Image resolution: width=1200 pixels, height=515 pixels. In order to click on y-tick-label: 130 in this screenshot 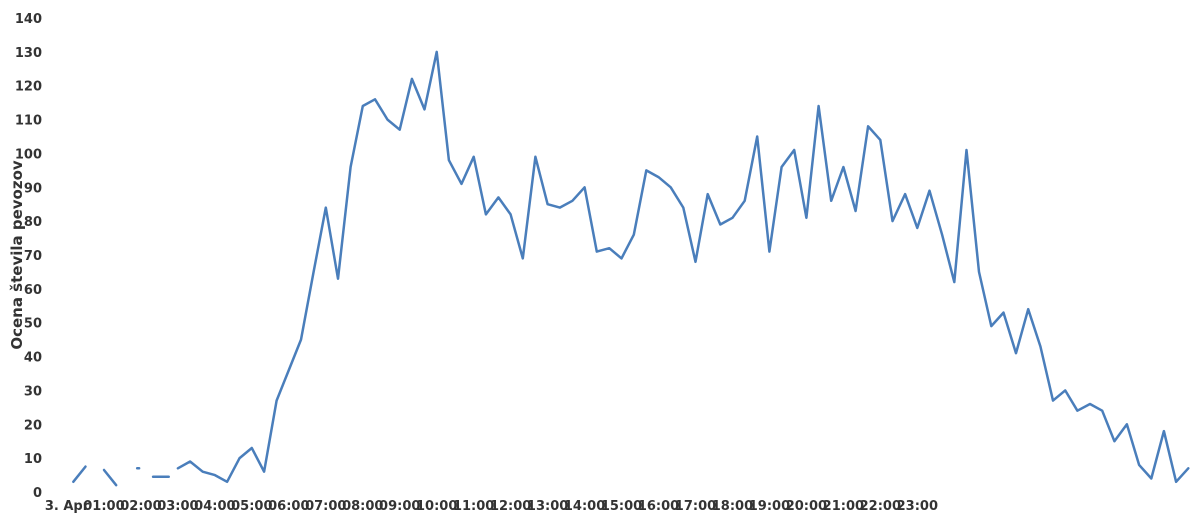, I will do `click(28, 53)`.